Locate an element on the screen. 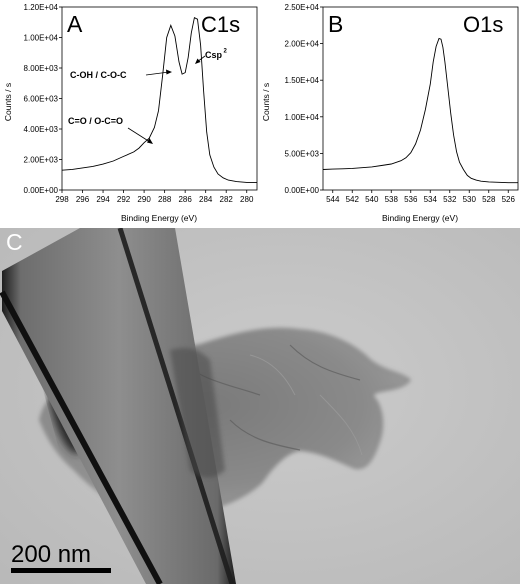  y-tick-label: 4.00E+03 is located at coordinates (41, 129).